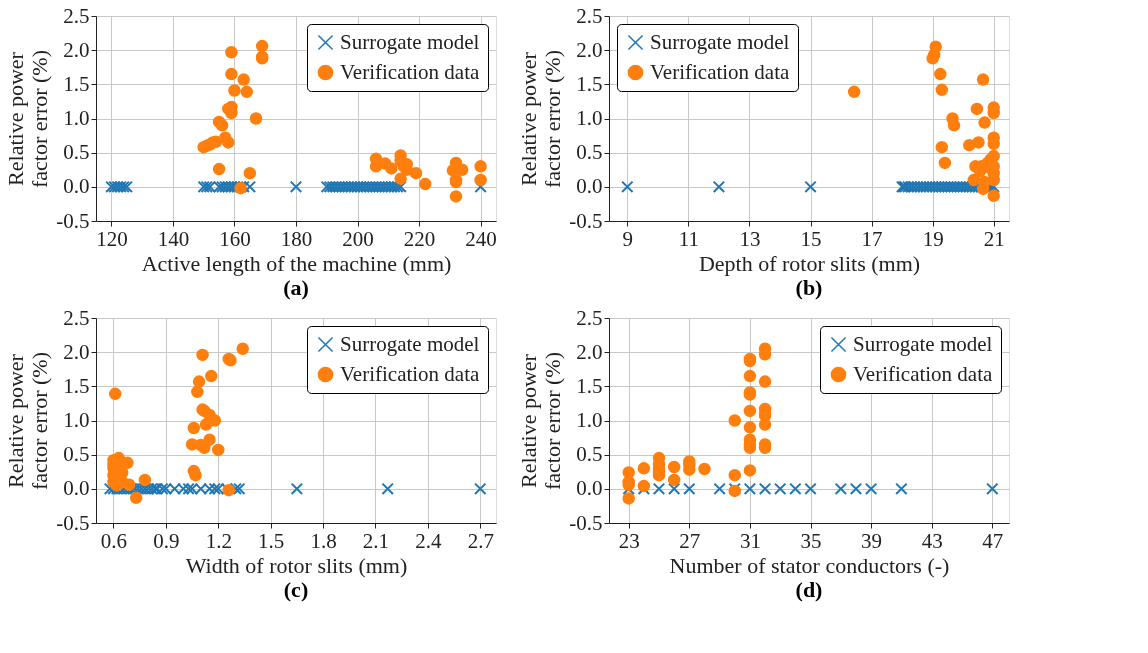 This screenshot has width=1148, height=653. Describe the element at coordinates (323, 540) in the screenshot. I see `x-tick-label: 1.8` at that location.